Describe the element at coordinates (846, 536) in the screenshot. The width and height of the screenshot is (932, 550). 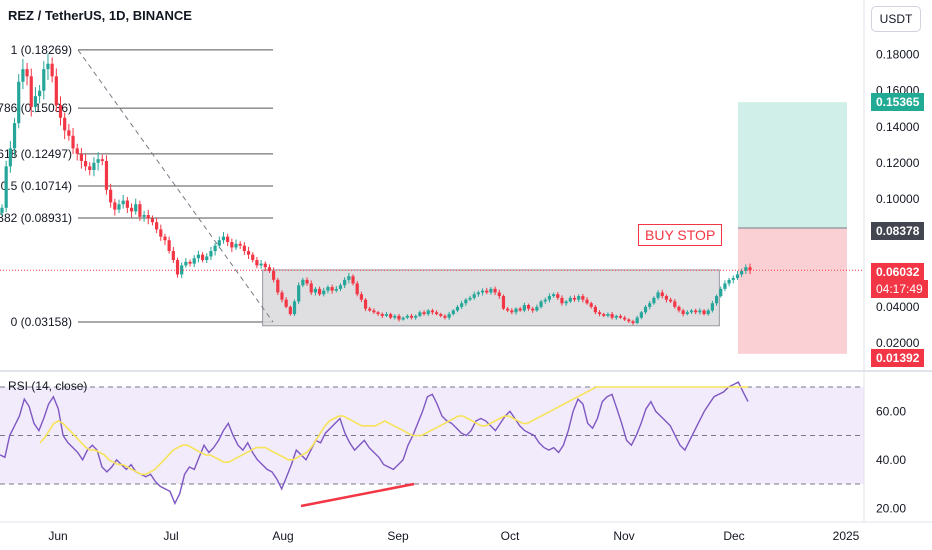
I see `time-axis-tick: 2025` at that location.